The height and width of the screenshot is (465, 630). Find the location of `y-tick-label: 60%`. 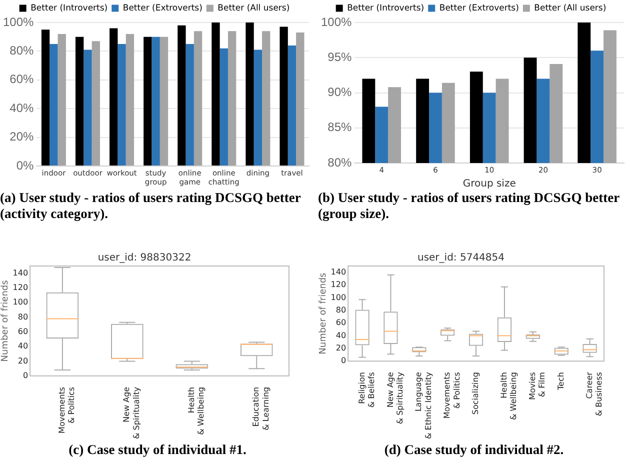

y-tick-label: 60% is located at coordinates (22, 79).